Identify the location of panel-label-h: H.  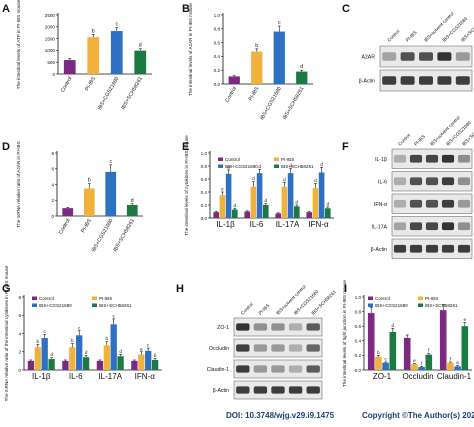
(180, 289).